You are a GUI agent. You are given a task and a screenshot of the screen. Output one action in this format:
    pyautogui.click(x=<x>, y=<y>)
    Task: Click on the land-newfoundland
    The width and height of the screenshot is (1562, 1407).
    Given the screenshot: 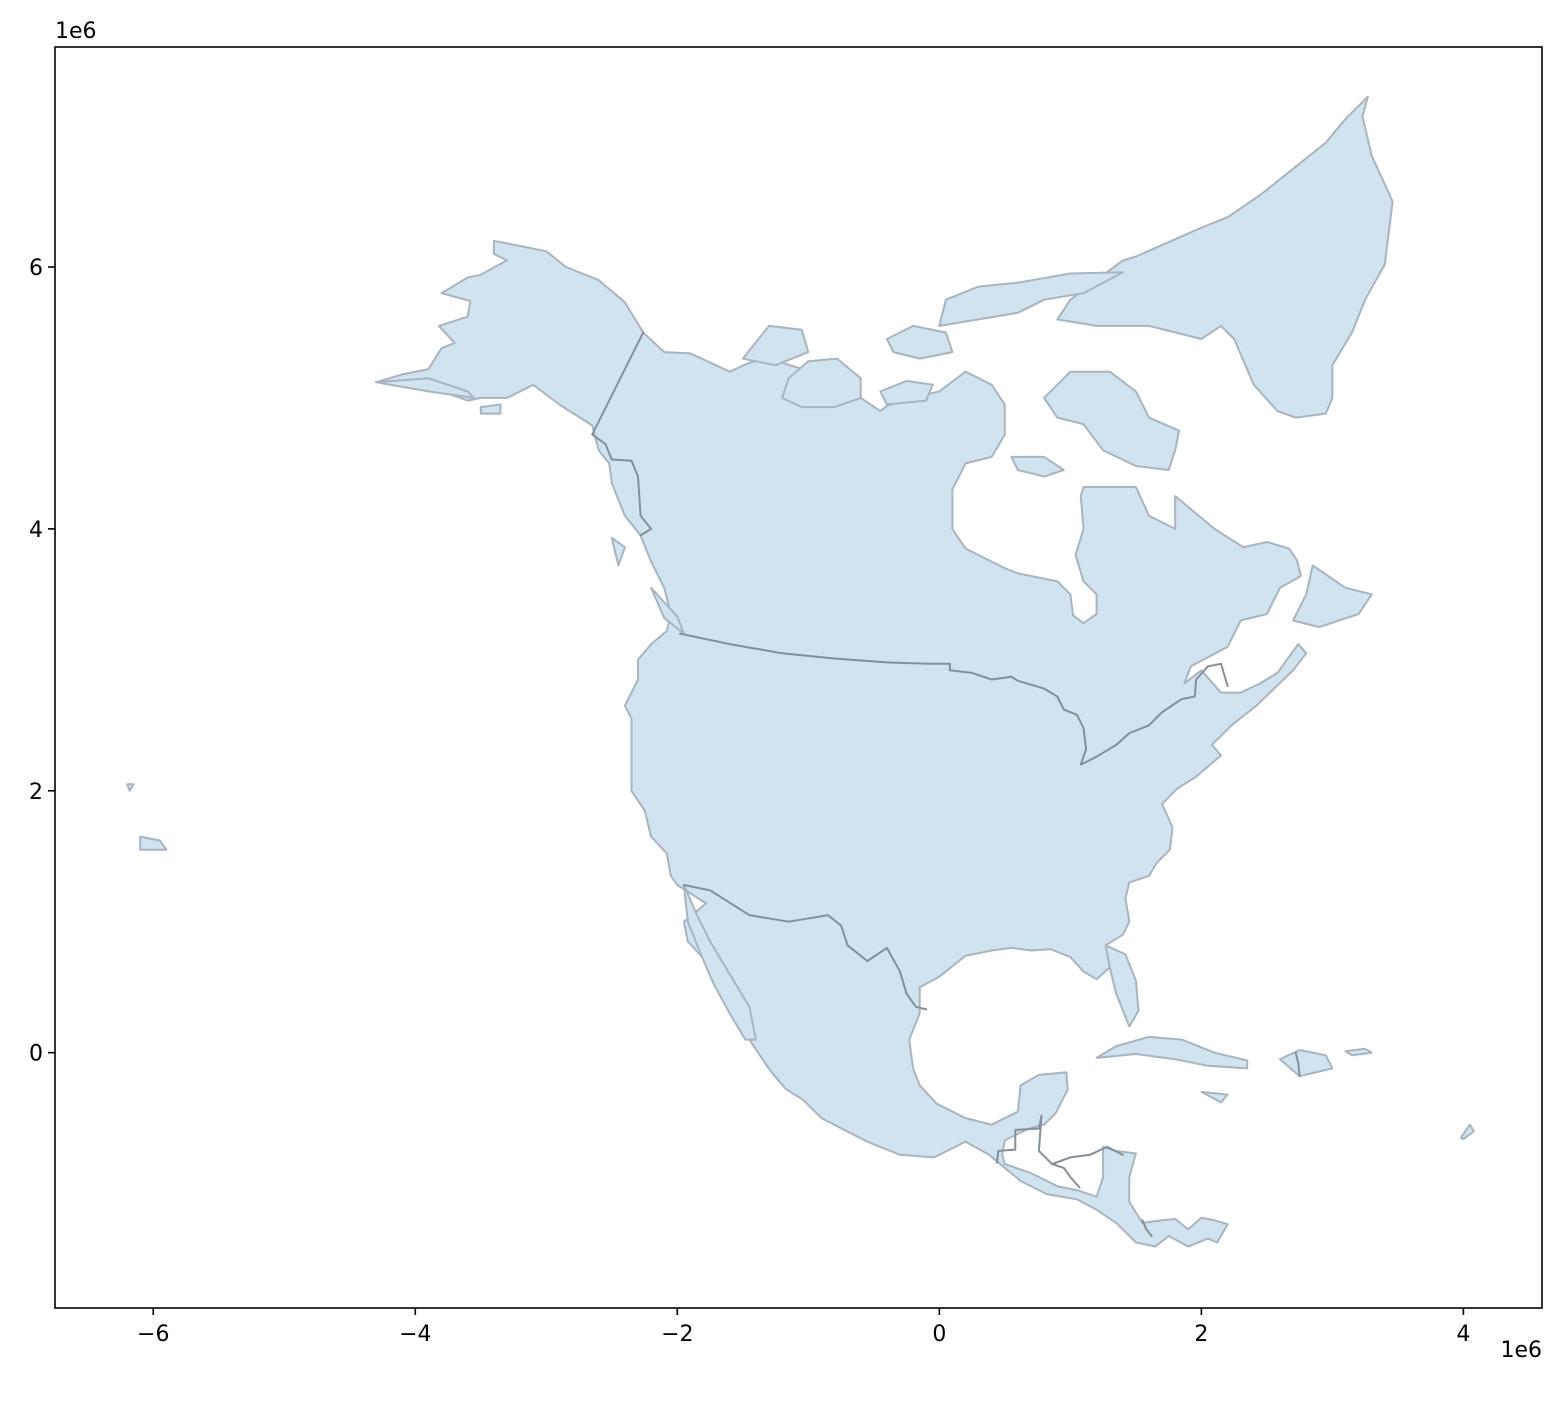 What is the action you would take?
    pyautogui.click(x=1332, y=596)
    